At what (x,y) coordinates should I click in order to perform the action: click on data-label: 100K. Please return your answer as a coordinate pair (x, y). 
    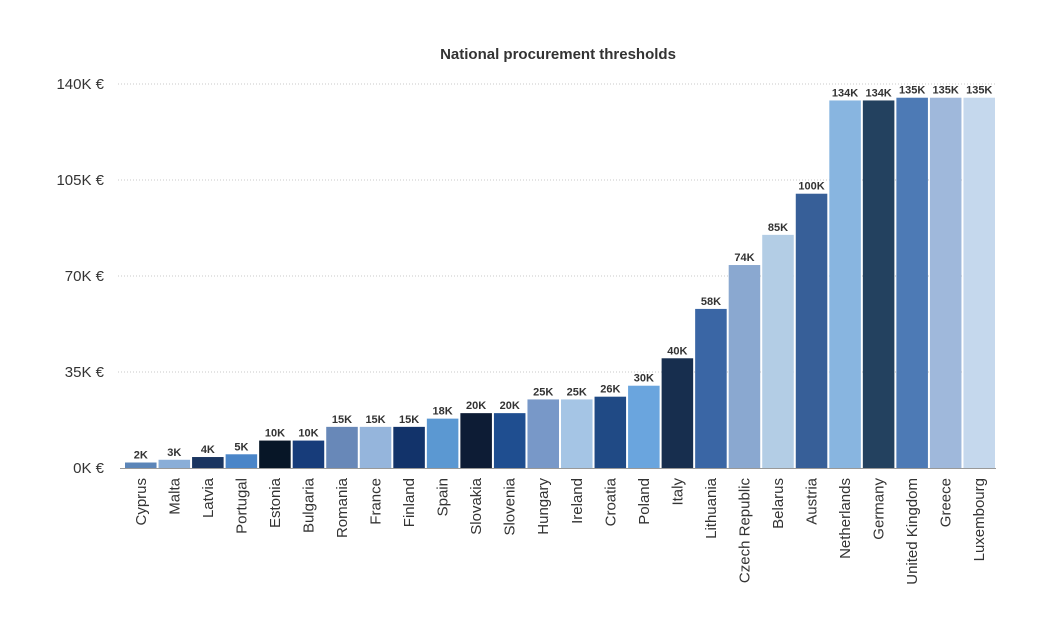
    Looking at the image, I should click on (811, 187).